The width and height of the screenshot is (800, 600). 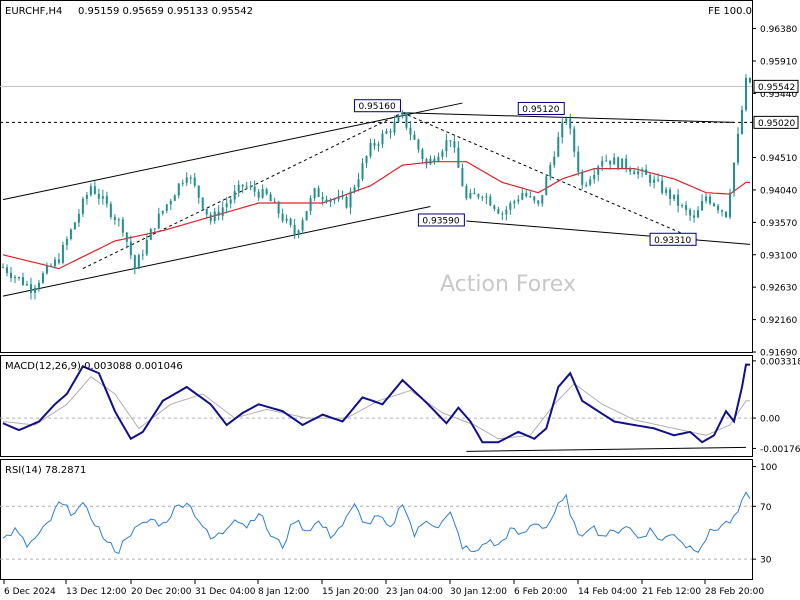 I want to click on y-tick-label: 0.92630, so click(x=778, y=289).